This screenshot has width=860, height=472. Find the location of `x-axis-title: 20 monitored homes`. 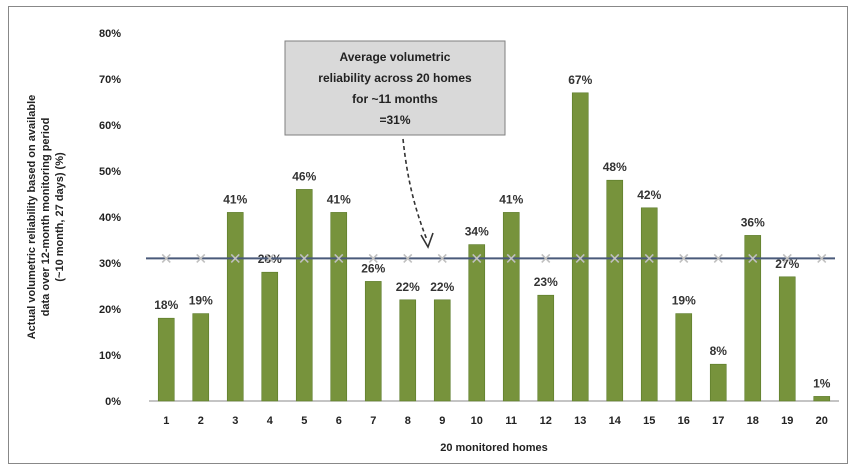

x-axis-title: 20 monitored homes is located at coordinates (494, 448).